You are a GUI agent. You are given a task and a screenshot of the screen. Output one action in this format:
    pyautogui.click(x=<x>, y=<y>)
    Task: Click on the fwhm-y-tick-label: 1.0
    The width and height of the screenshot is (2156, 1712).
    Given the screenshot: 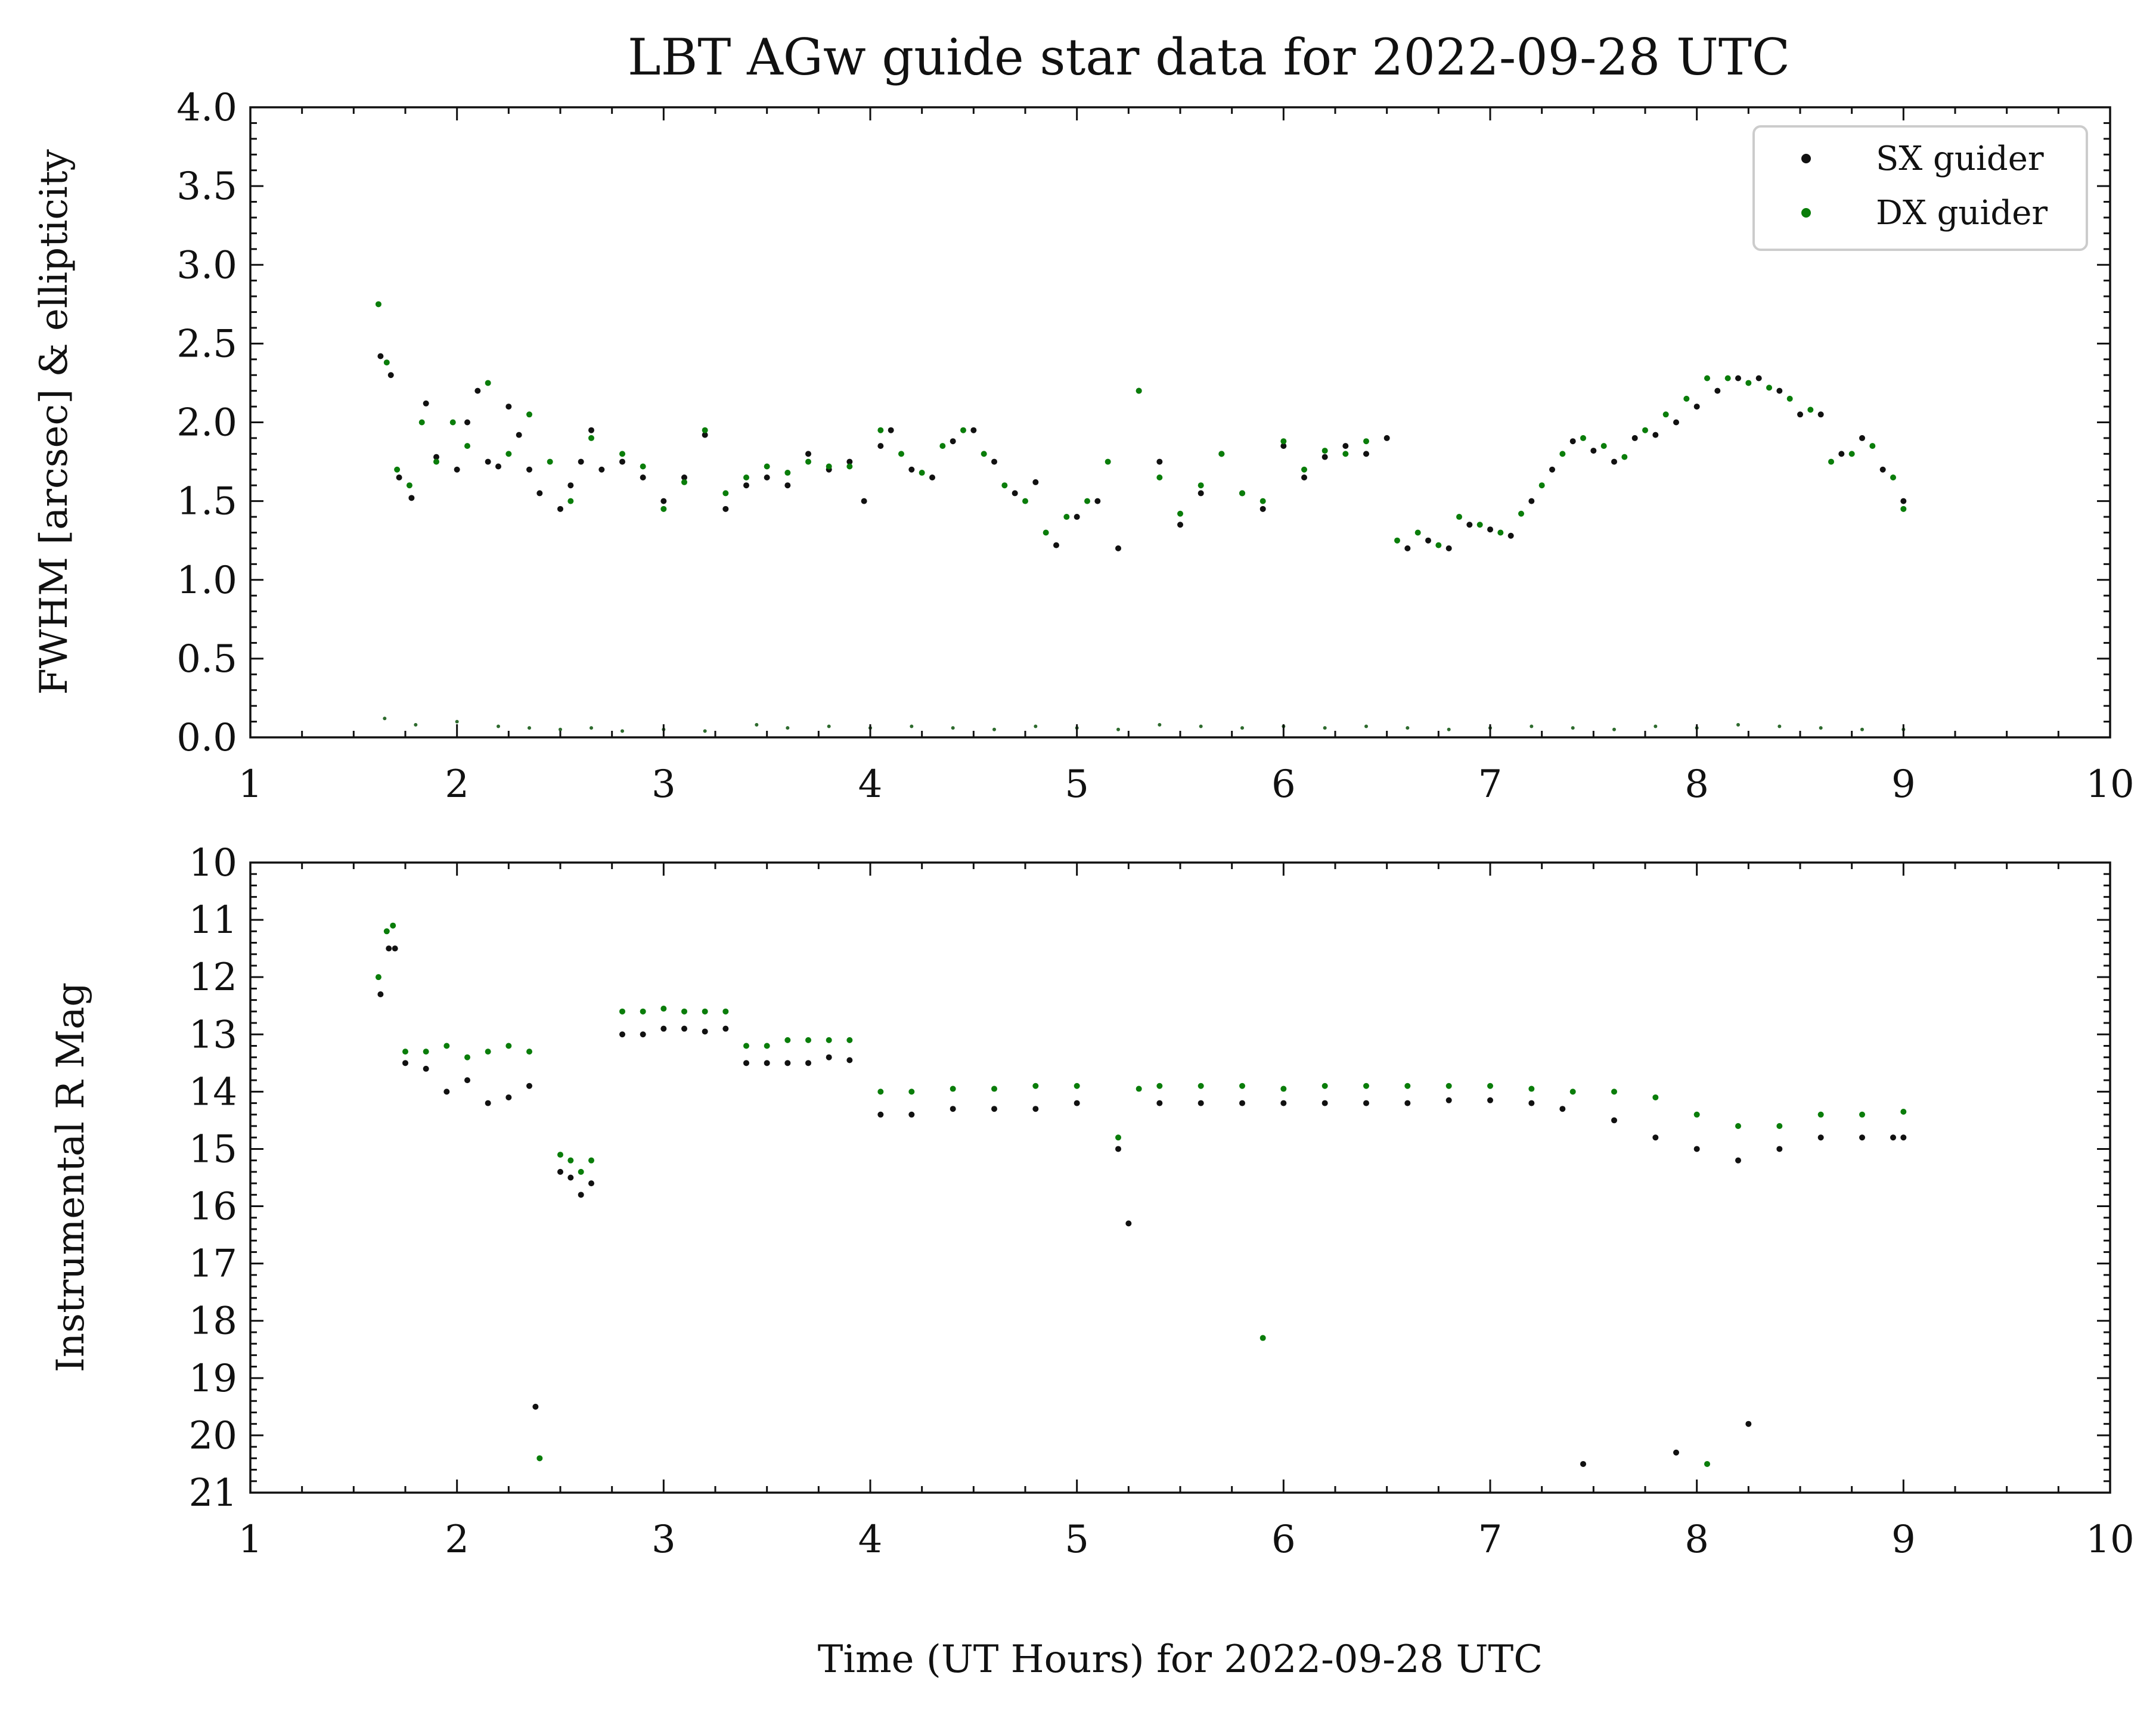 What is the action you would take?
    pyautogui.click(x=206, y=581)
    